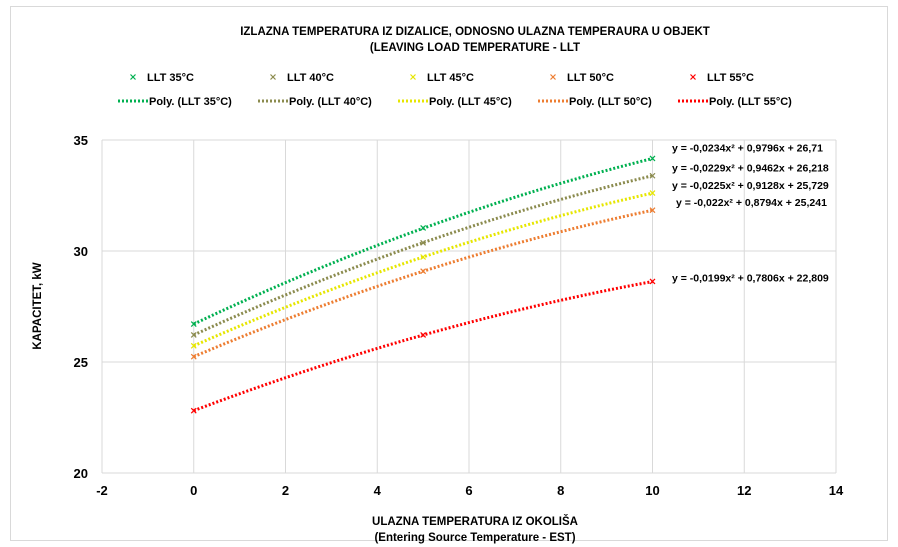 The width and height of the screenshot is (898, 547). I want to click on legend-entry-marker: LLT 45°C, so click(442, 78).